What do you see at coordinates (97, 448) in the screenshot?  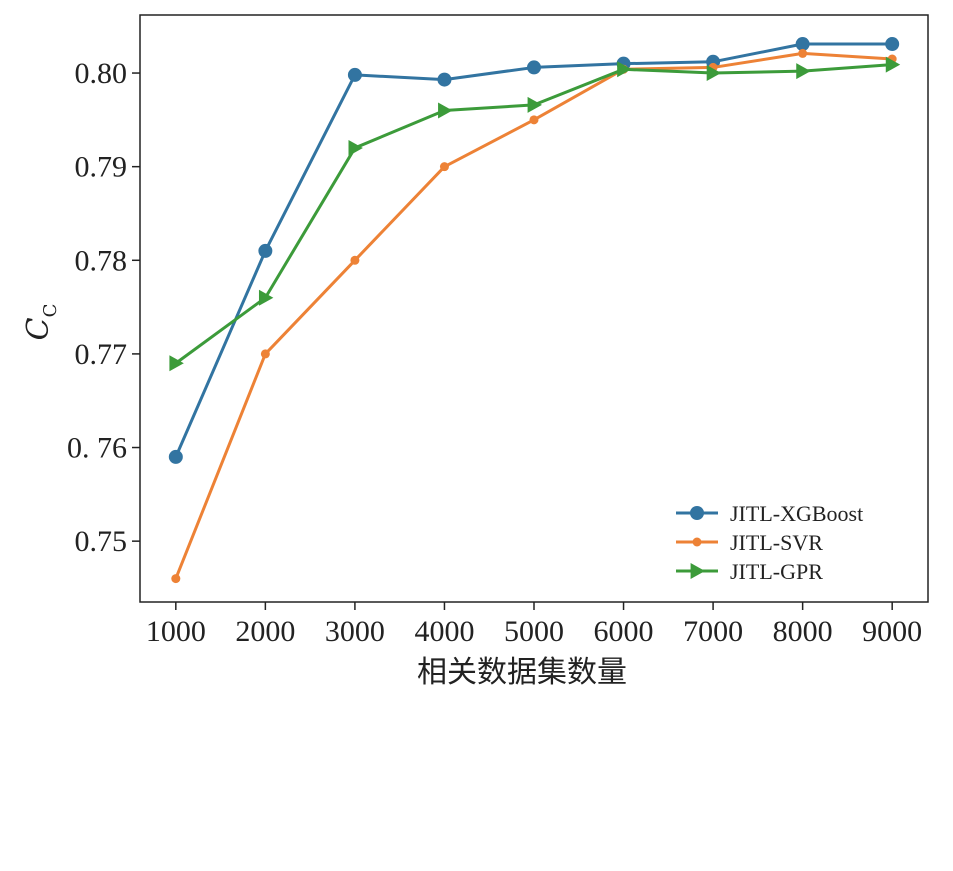 I see `y-tick-label: 0. 76` at bounding box center [97, 448].